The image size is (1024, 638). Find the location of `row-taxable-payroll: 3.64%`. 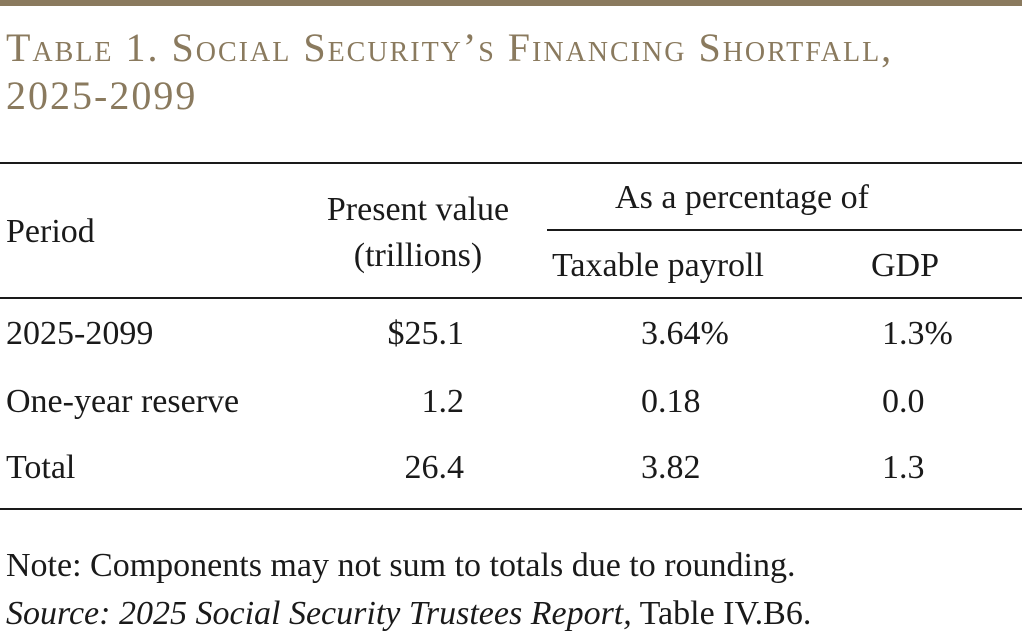

row-taxable-payroll: 3.64% is located at coordinates (685, 333).